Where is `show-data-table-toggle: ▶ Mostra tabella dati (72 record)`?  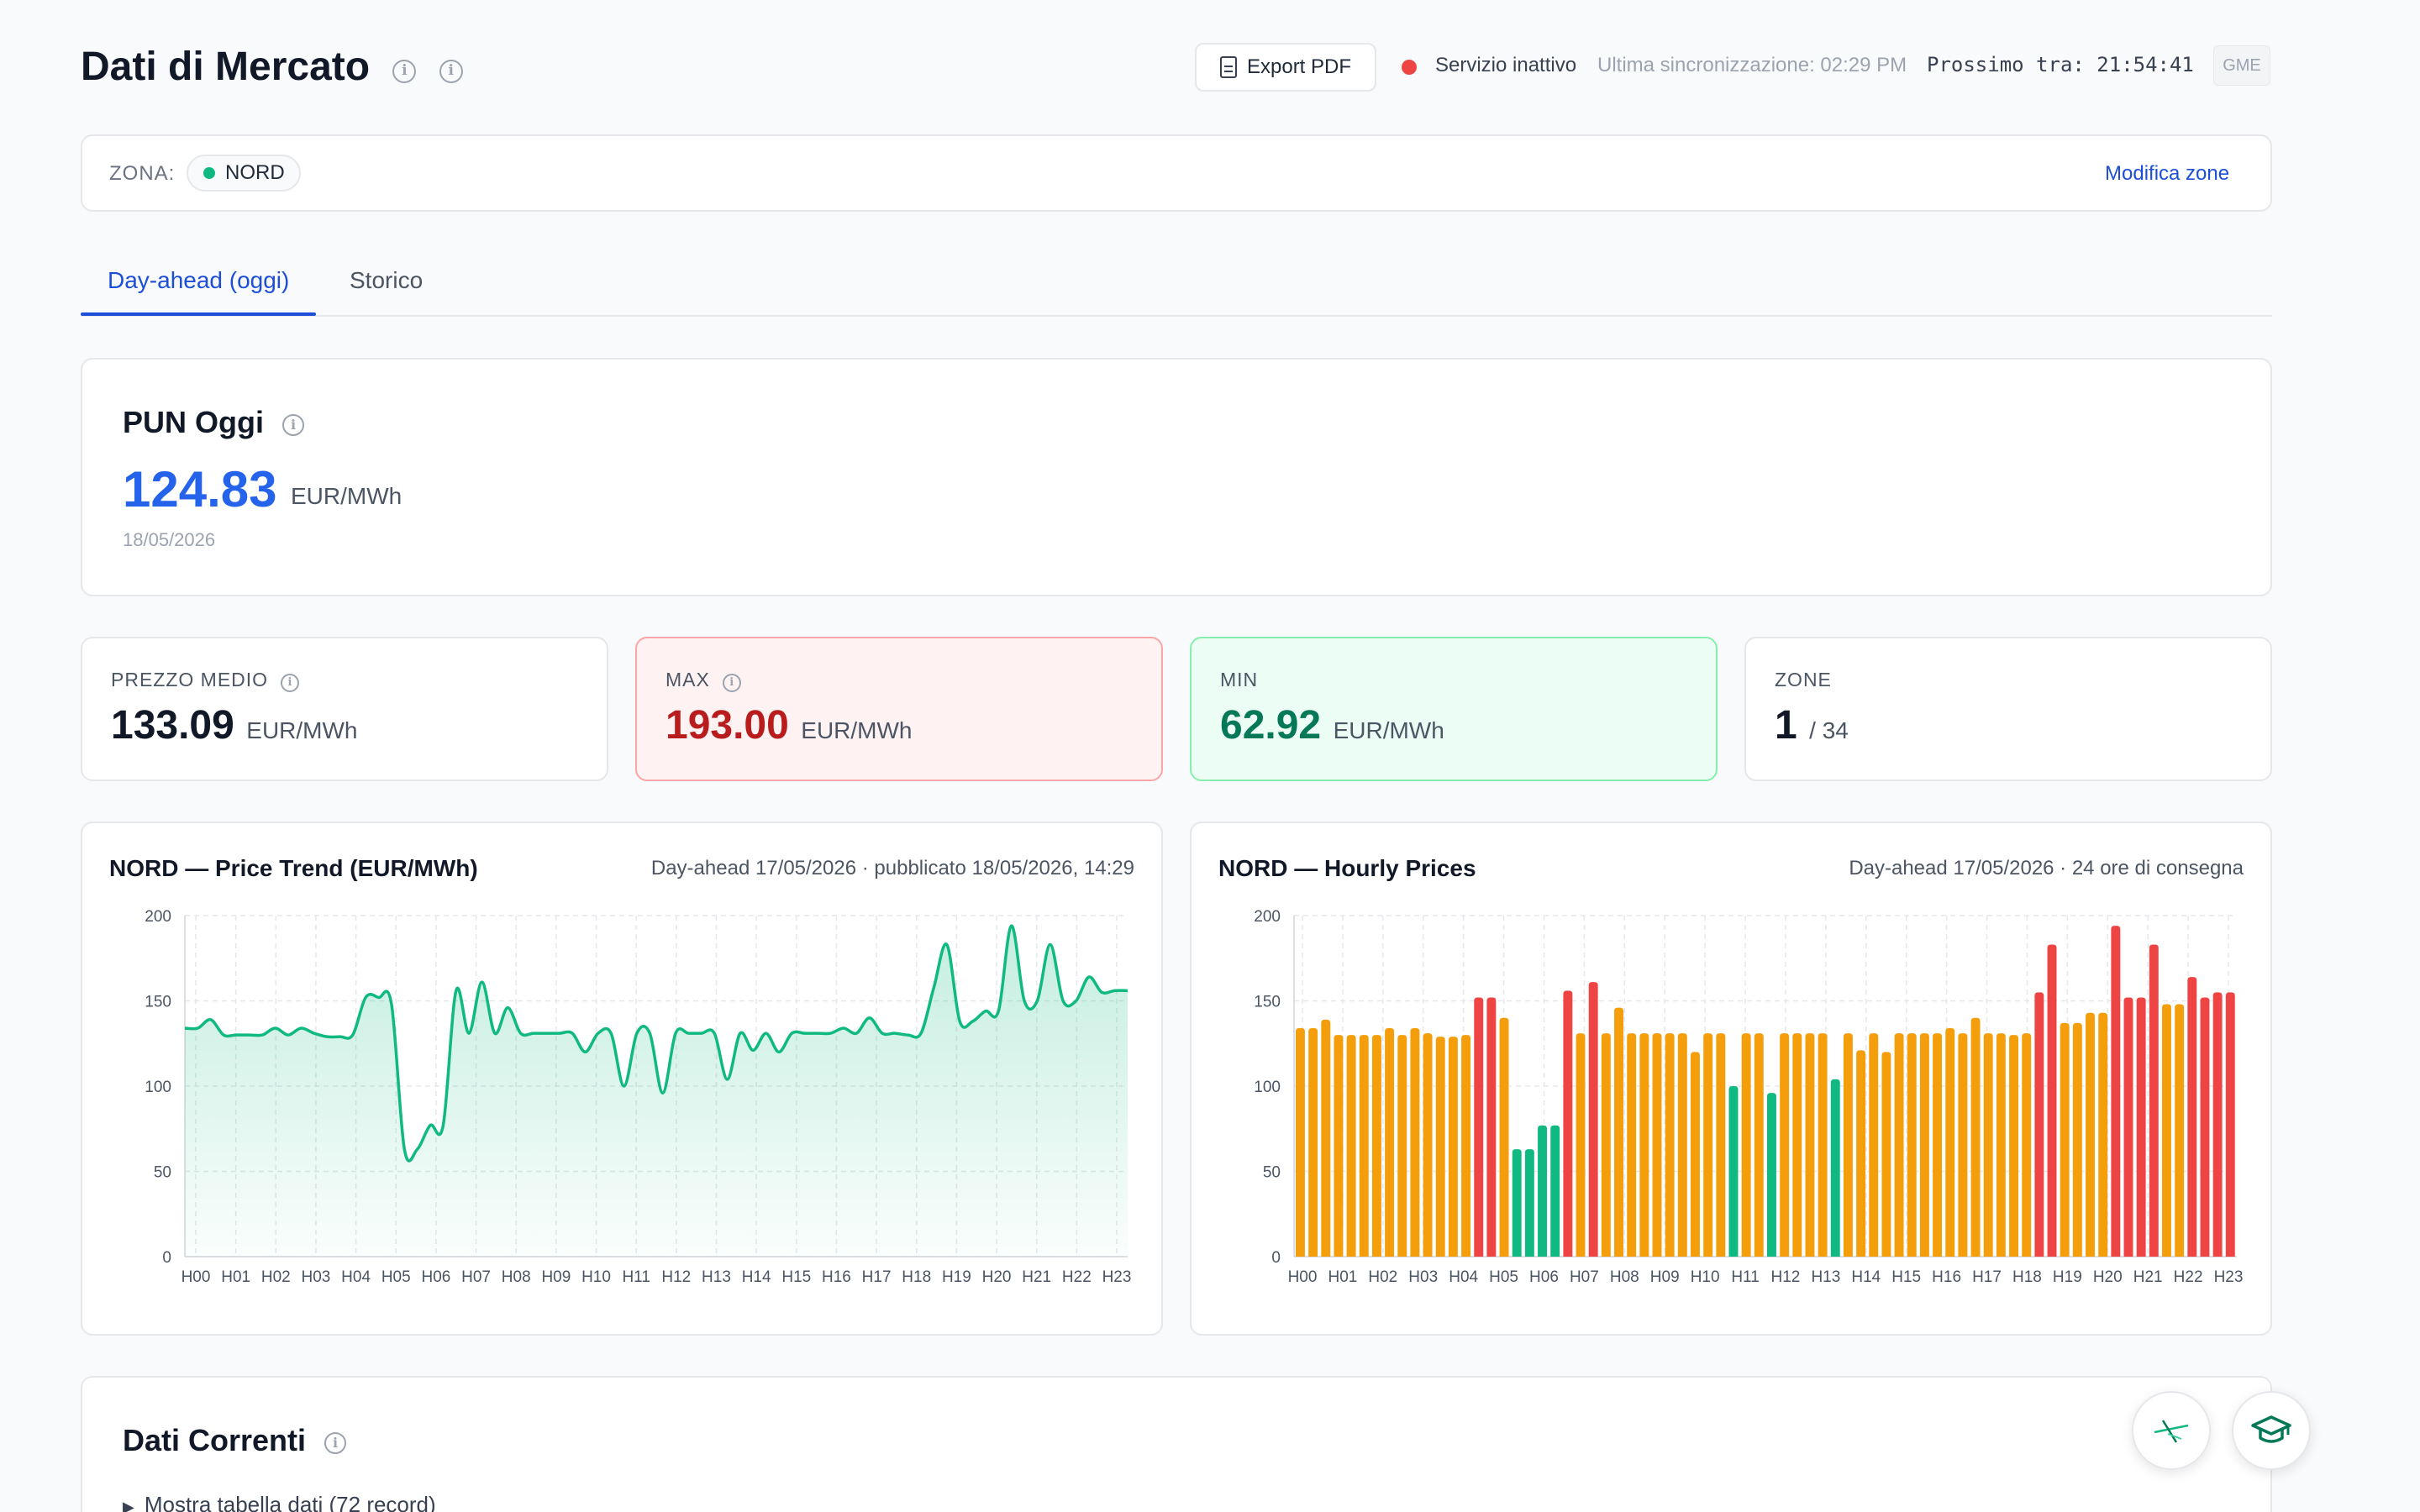 show-data-table-toggle: ▶ Mostra tabella dati (72 record) is located at coordinates (279, 1502).